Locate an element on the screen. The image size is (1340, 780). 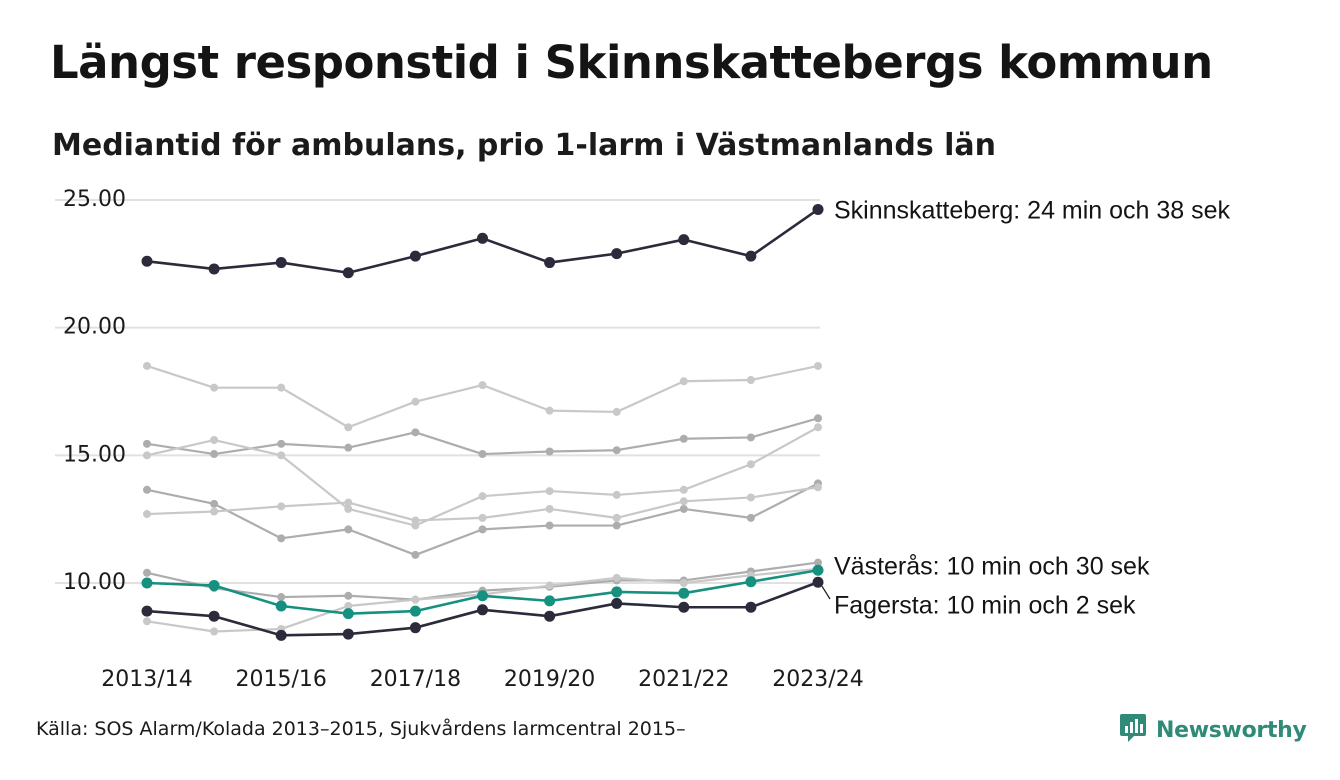
series-fagersta is located at coordinates (482, 608).